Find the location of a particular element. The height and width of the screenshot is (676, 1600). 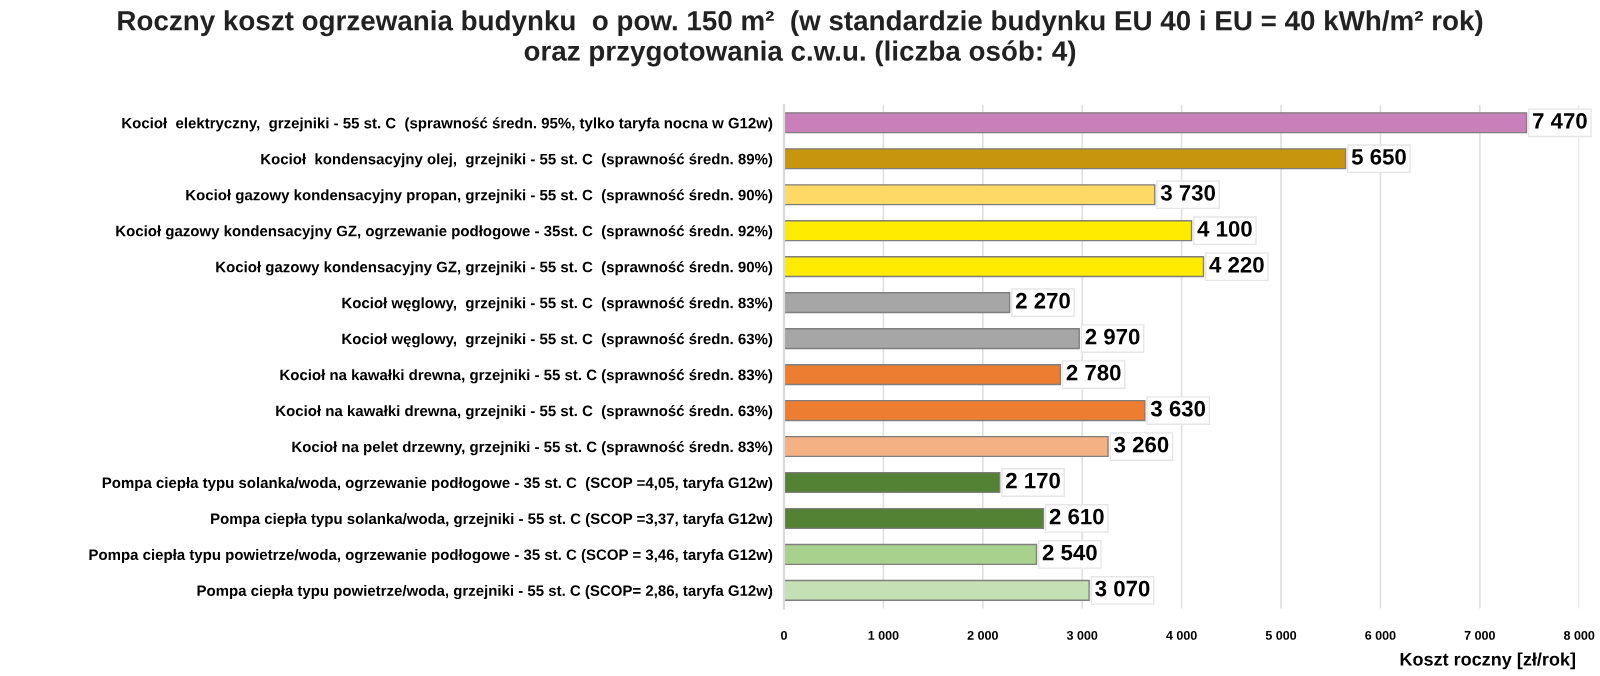

data-label: 3 260 is located at coordinates (1141, 444).